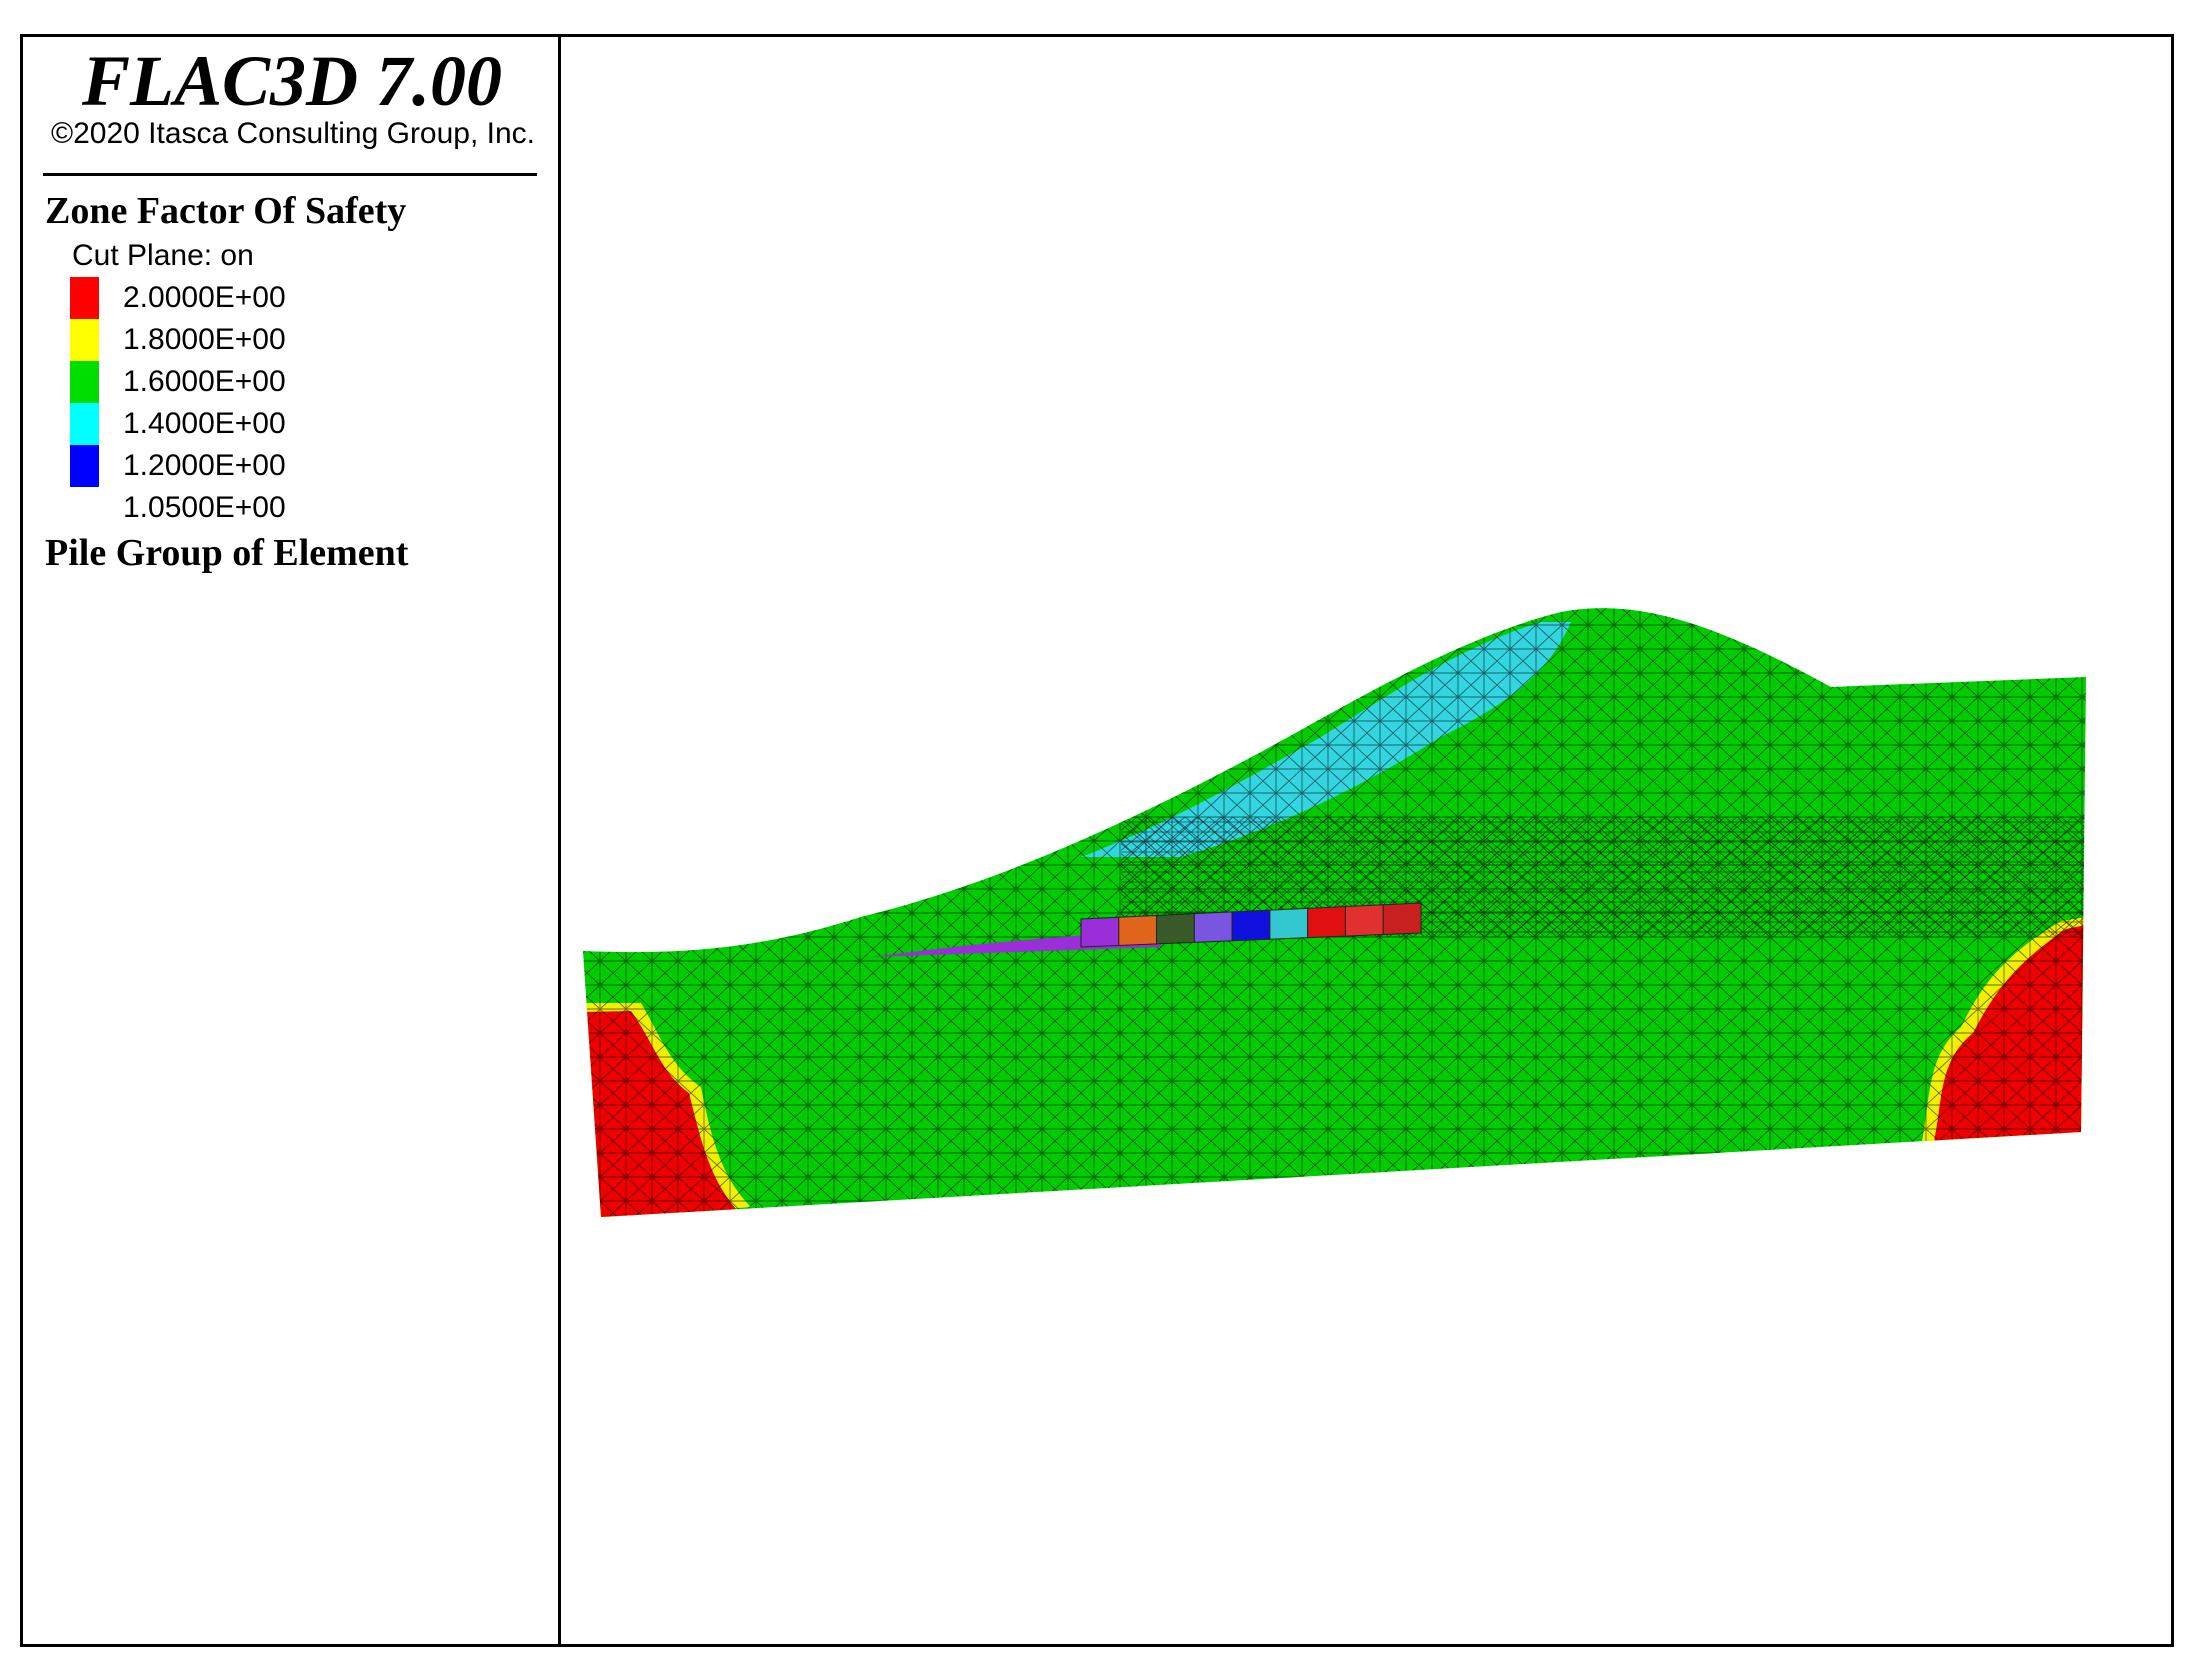 The width and height of the screenshot is (2193, 1662). What do you see at coordinates (204, 507) in the screenshot?
I see `legend-value: 1.0500E+00` at bounding box center [204, 507].